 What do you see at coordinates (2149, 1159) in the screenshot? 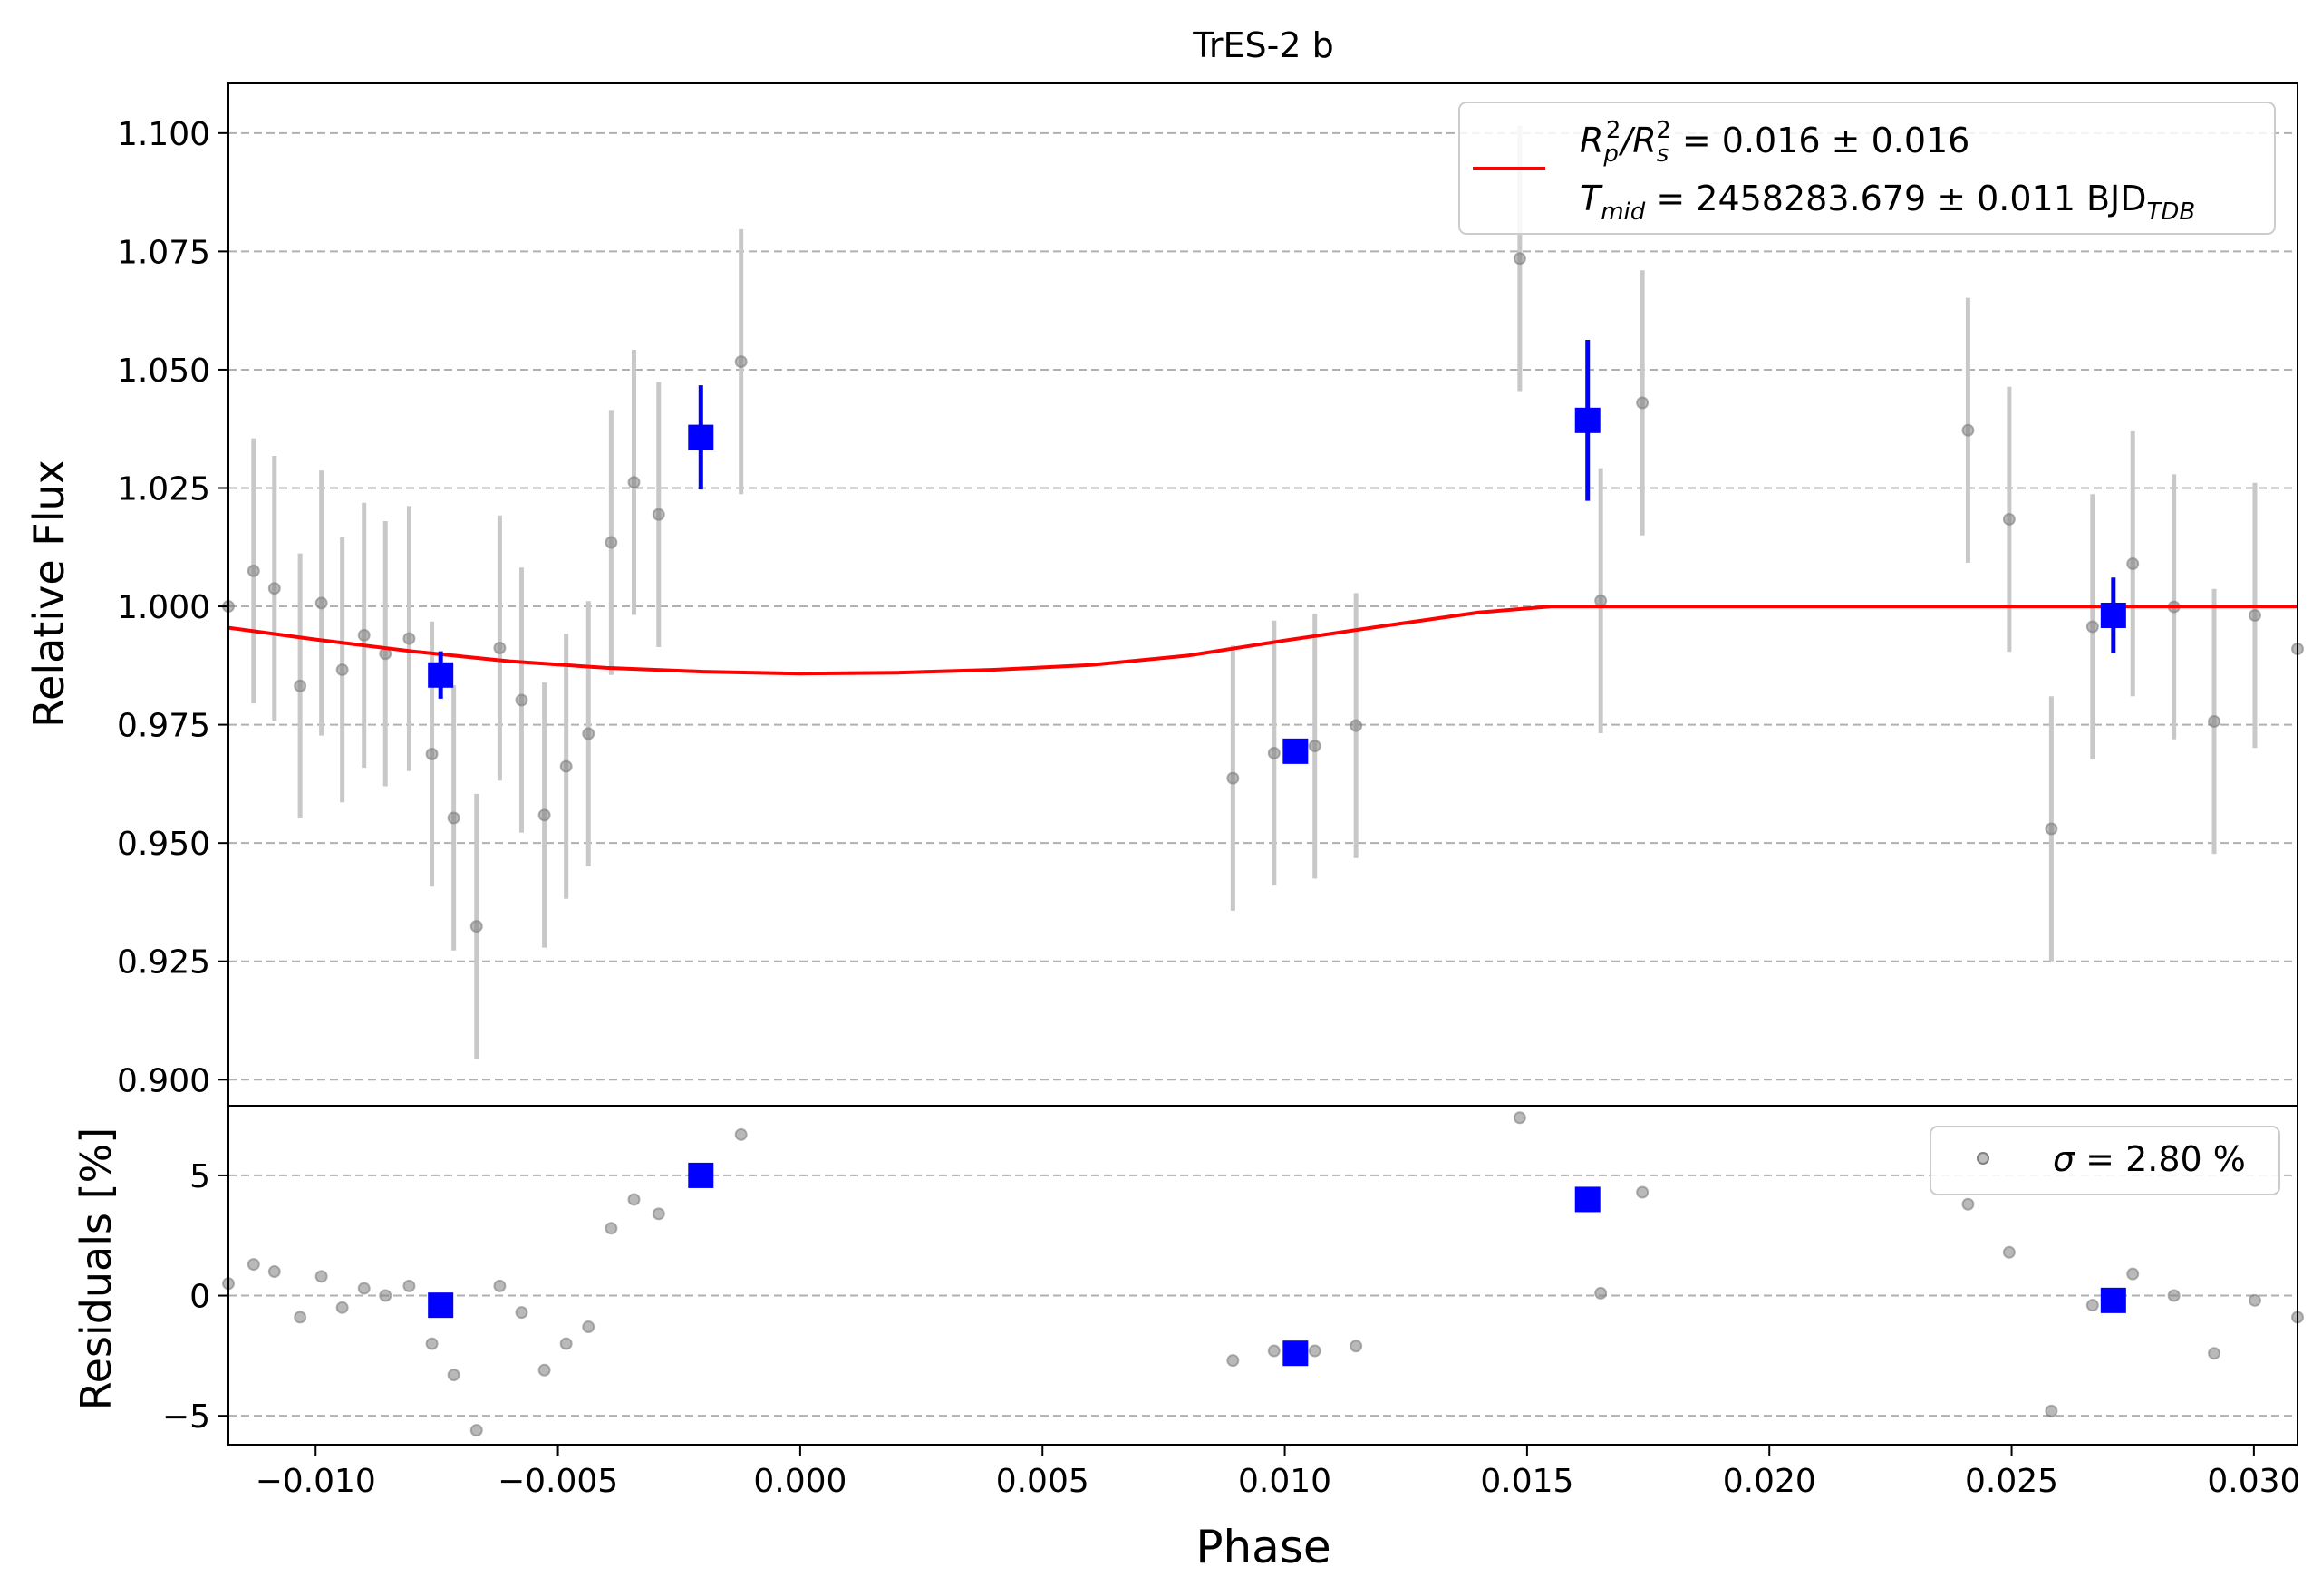
I see `legend-sigma-text: σ = 2.80 %` at bounding box center [2149, 1159].